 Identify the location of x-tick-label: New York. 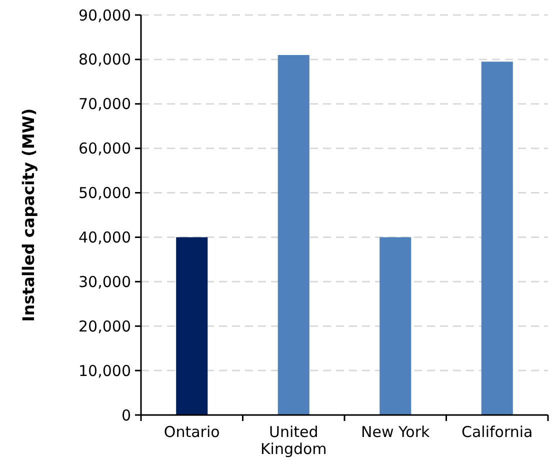
(395, 432).